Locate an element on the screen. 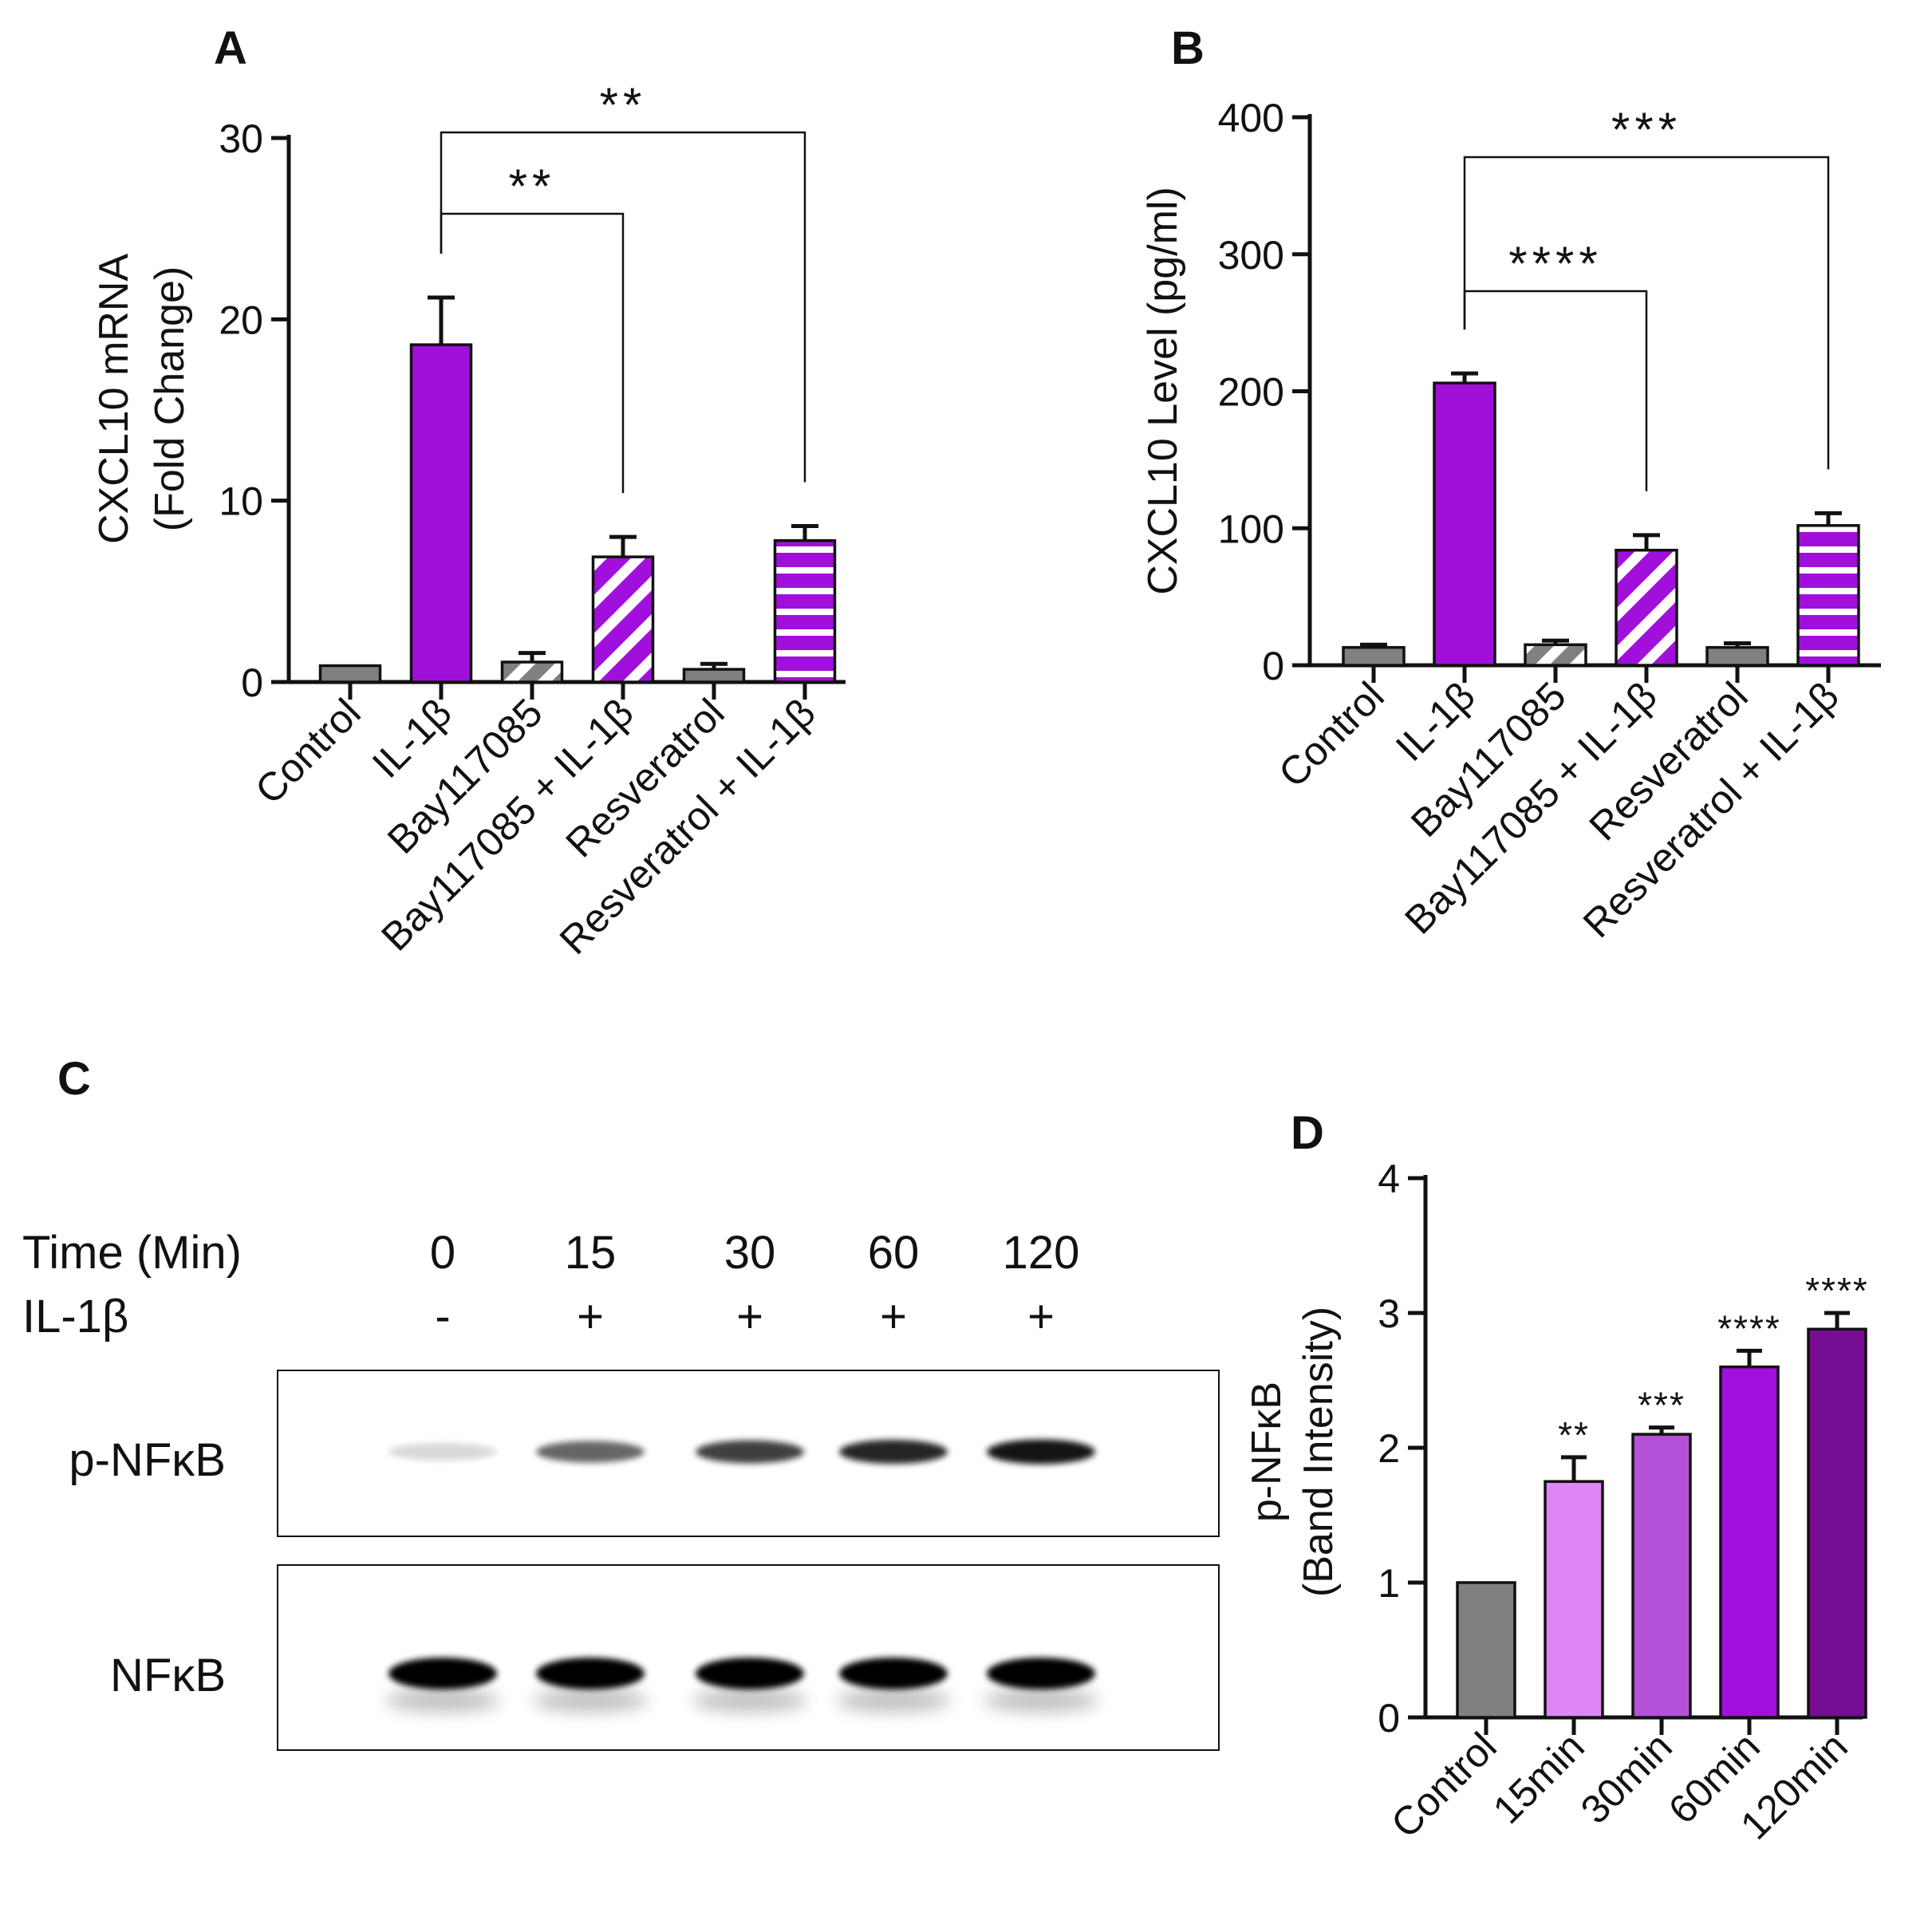  y-tick-label: 100 is located at coordinates (1251, 529).